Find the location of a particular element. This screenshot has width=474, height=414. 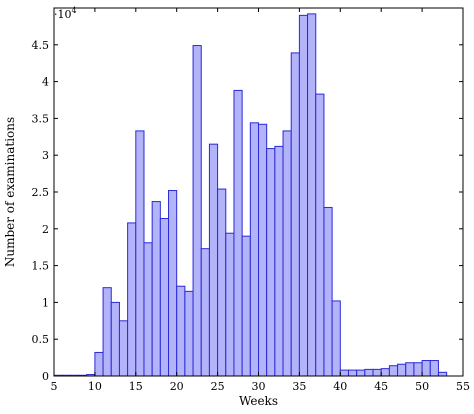

x-tick-label-55: 55 is located at coordinates (463, 386).